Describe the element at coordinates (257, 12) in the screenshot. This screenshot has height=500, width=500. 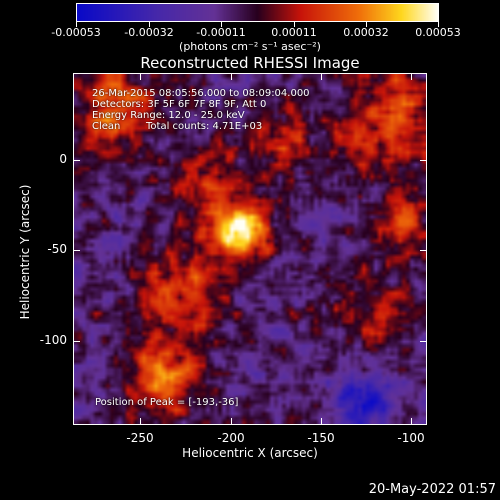
I see `colorbar` at that location.